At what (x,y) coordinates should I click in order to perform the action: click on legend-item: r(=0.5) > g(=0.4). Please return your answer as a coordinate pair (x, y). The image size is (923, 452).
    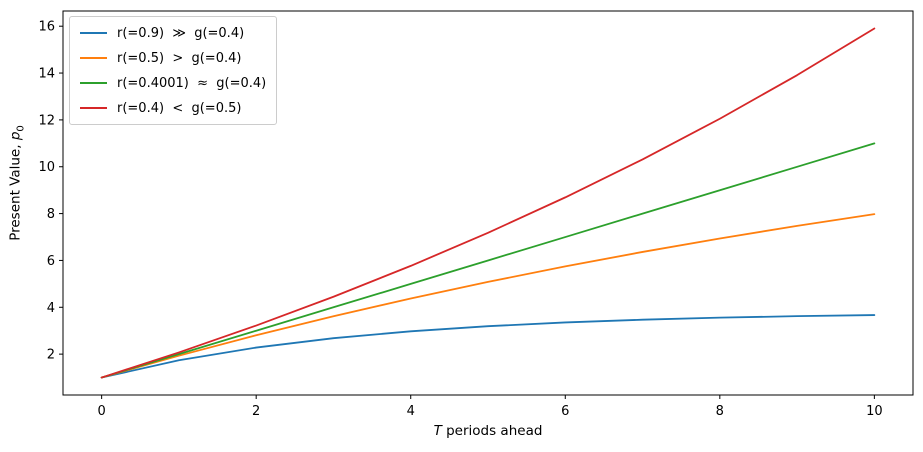
    Looking at the image, I should click on (173, 58).